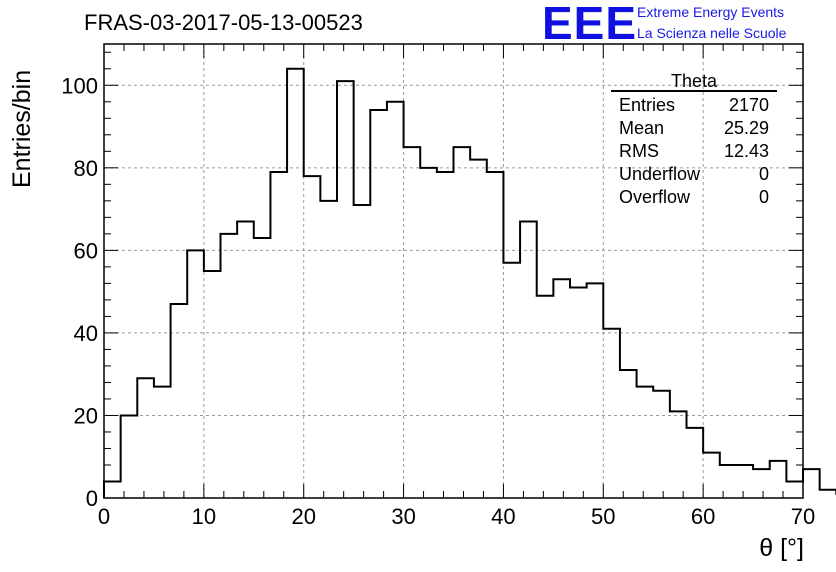  What do you see at coordinates (694, 105) in the screenshot?
I see `stats-row-entries: Entries 2170` at bounding box center [694, 105].